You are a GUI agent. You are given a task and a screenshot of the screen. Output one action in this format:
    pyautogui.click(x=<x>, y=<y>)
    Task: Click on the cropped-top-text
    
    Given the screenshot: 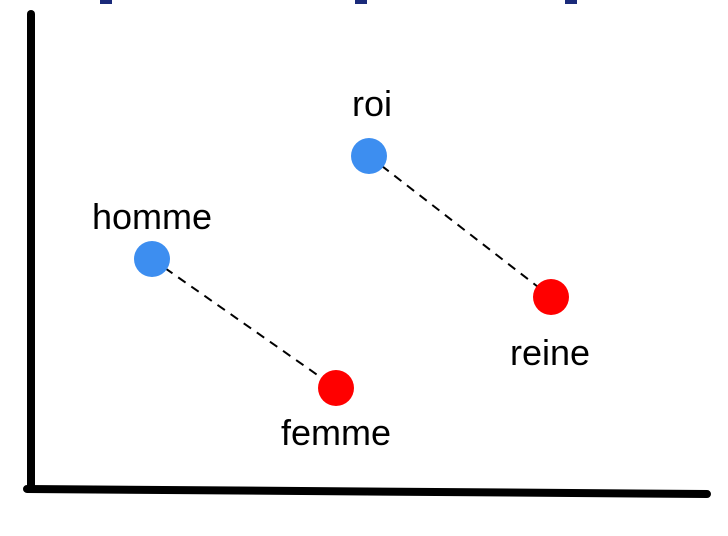 What is the action you would take?
    pyautogui.click(x=338, y=2)
    